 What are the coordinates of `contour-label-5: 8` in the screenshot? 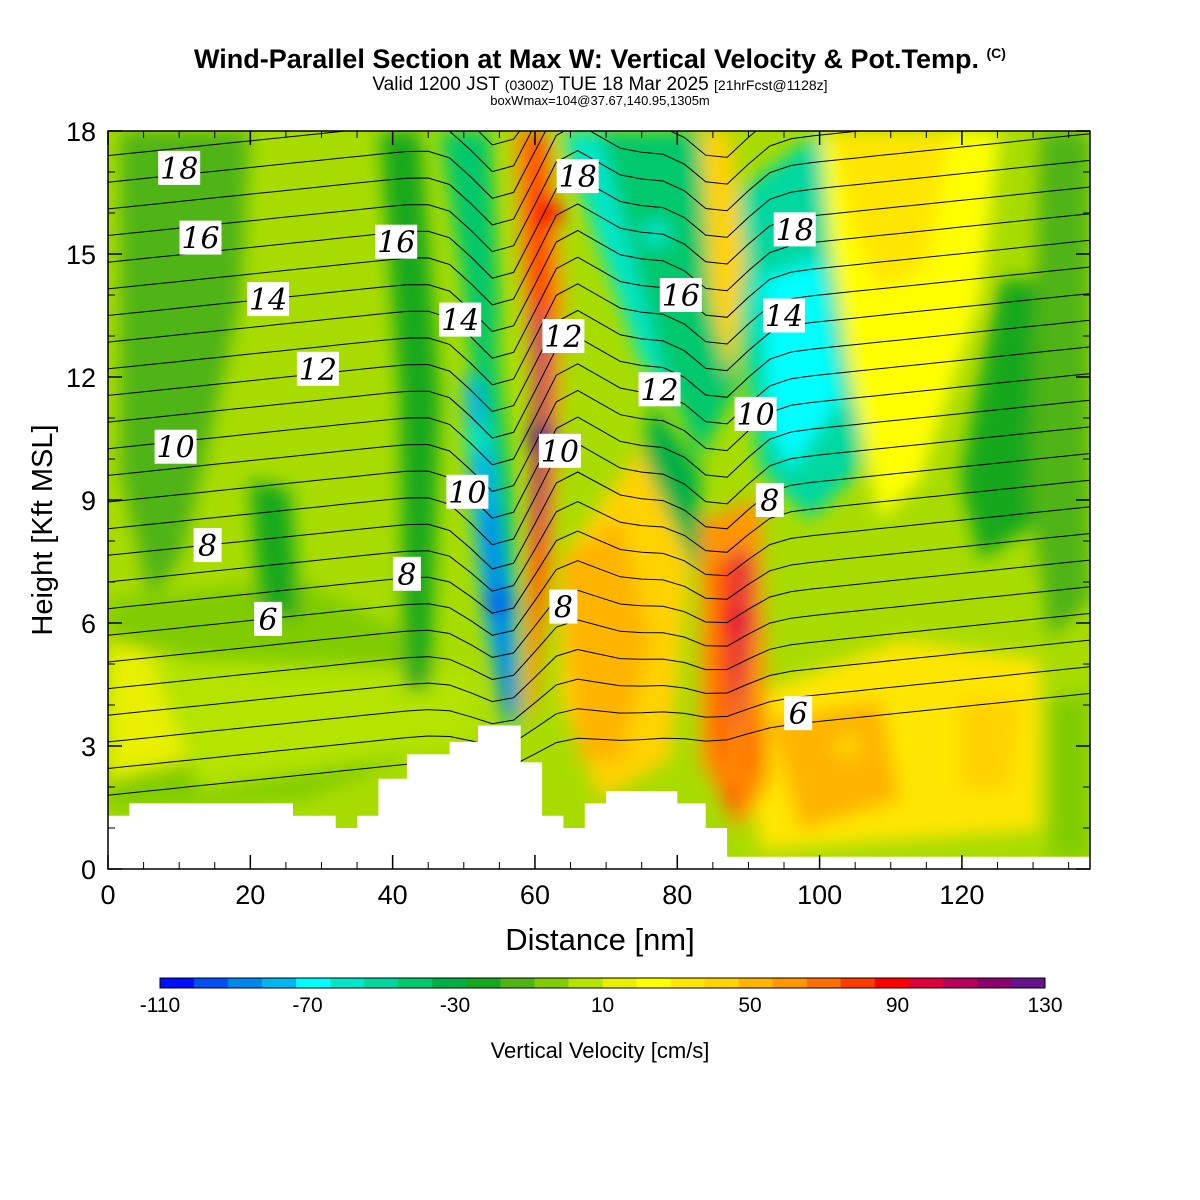 It's located at (207, 546).